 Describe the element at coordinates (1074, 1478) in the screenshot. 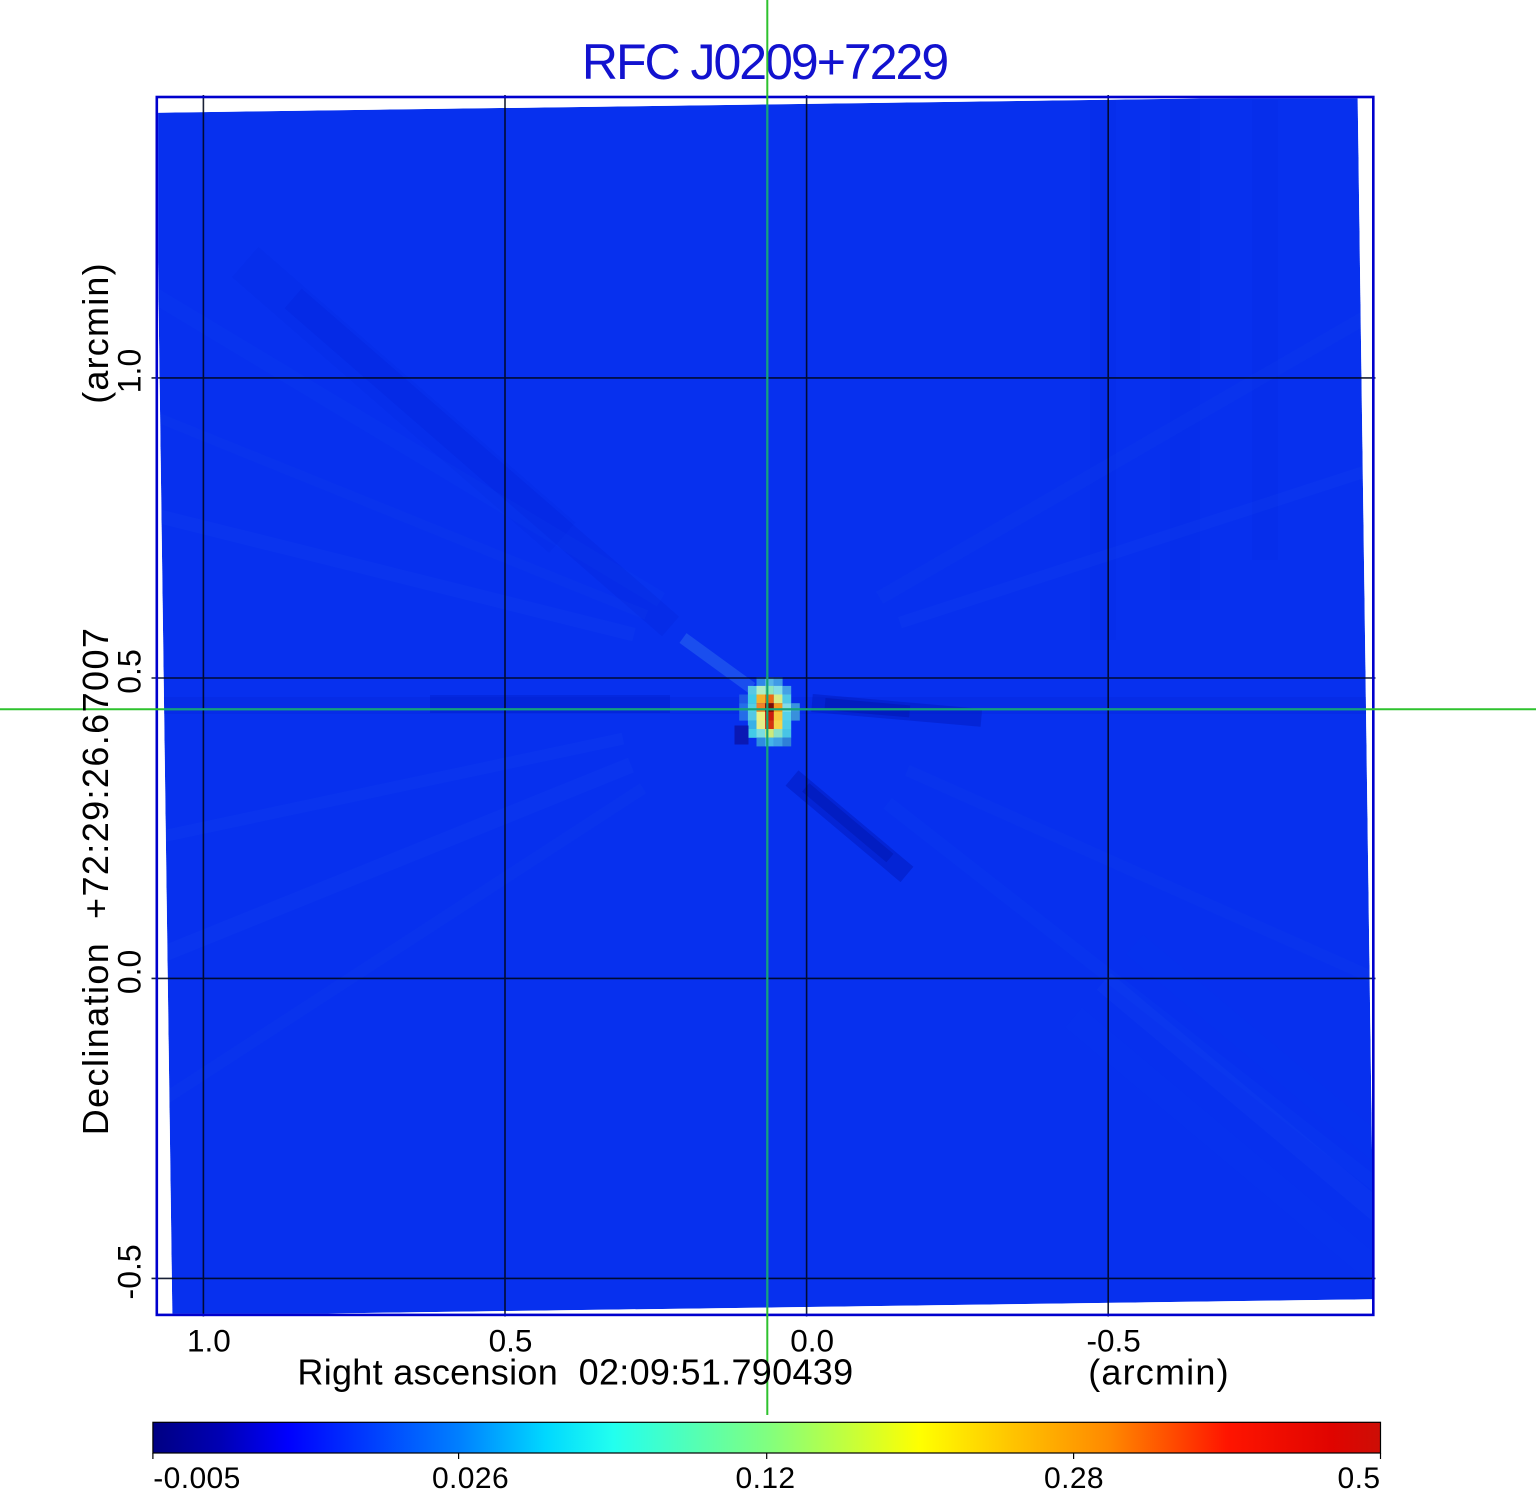

I see `svg-text: 0.28` at that location.